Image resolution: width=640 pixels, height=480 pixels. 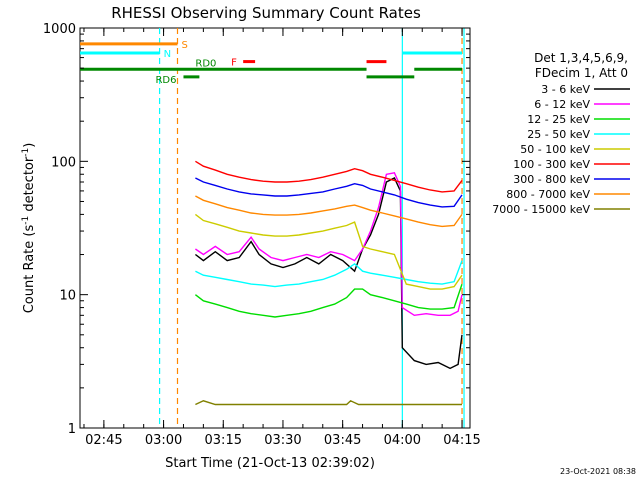 What do you see at coordinates (72, 429) in the screenshot?
I see `y-tick-label: 1` at bounding box center [72, 429].